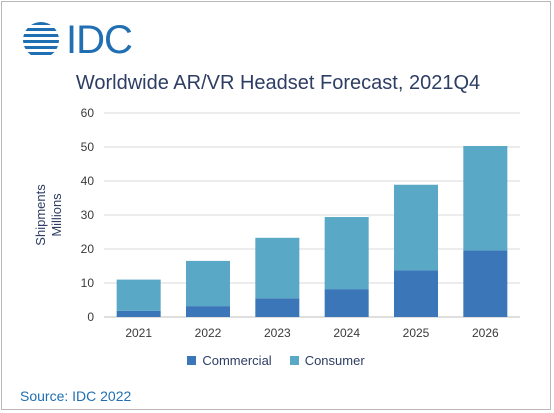 This screenshot has width=554, height=413. Describe the element at coordinates (138, 333) in the screenshot. I see `x-tick-label: 2021` at that location.